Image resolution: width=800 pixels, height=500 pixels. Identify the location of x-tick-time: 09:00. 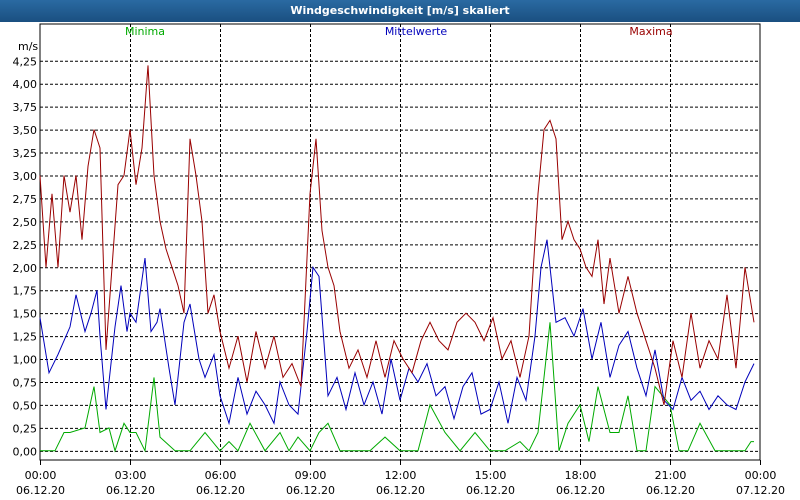
(311, 475).